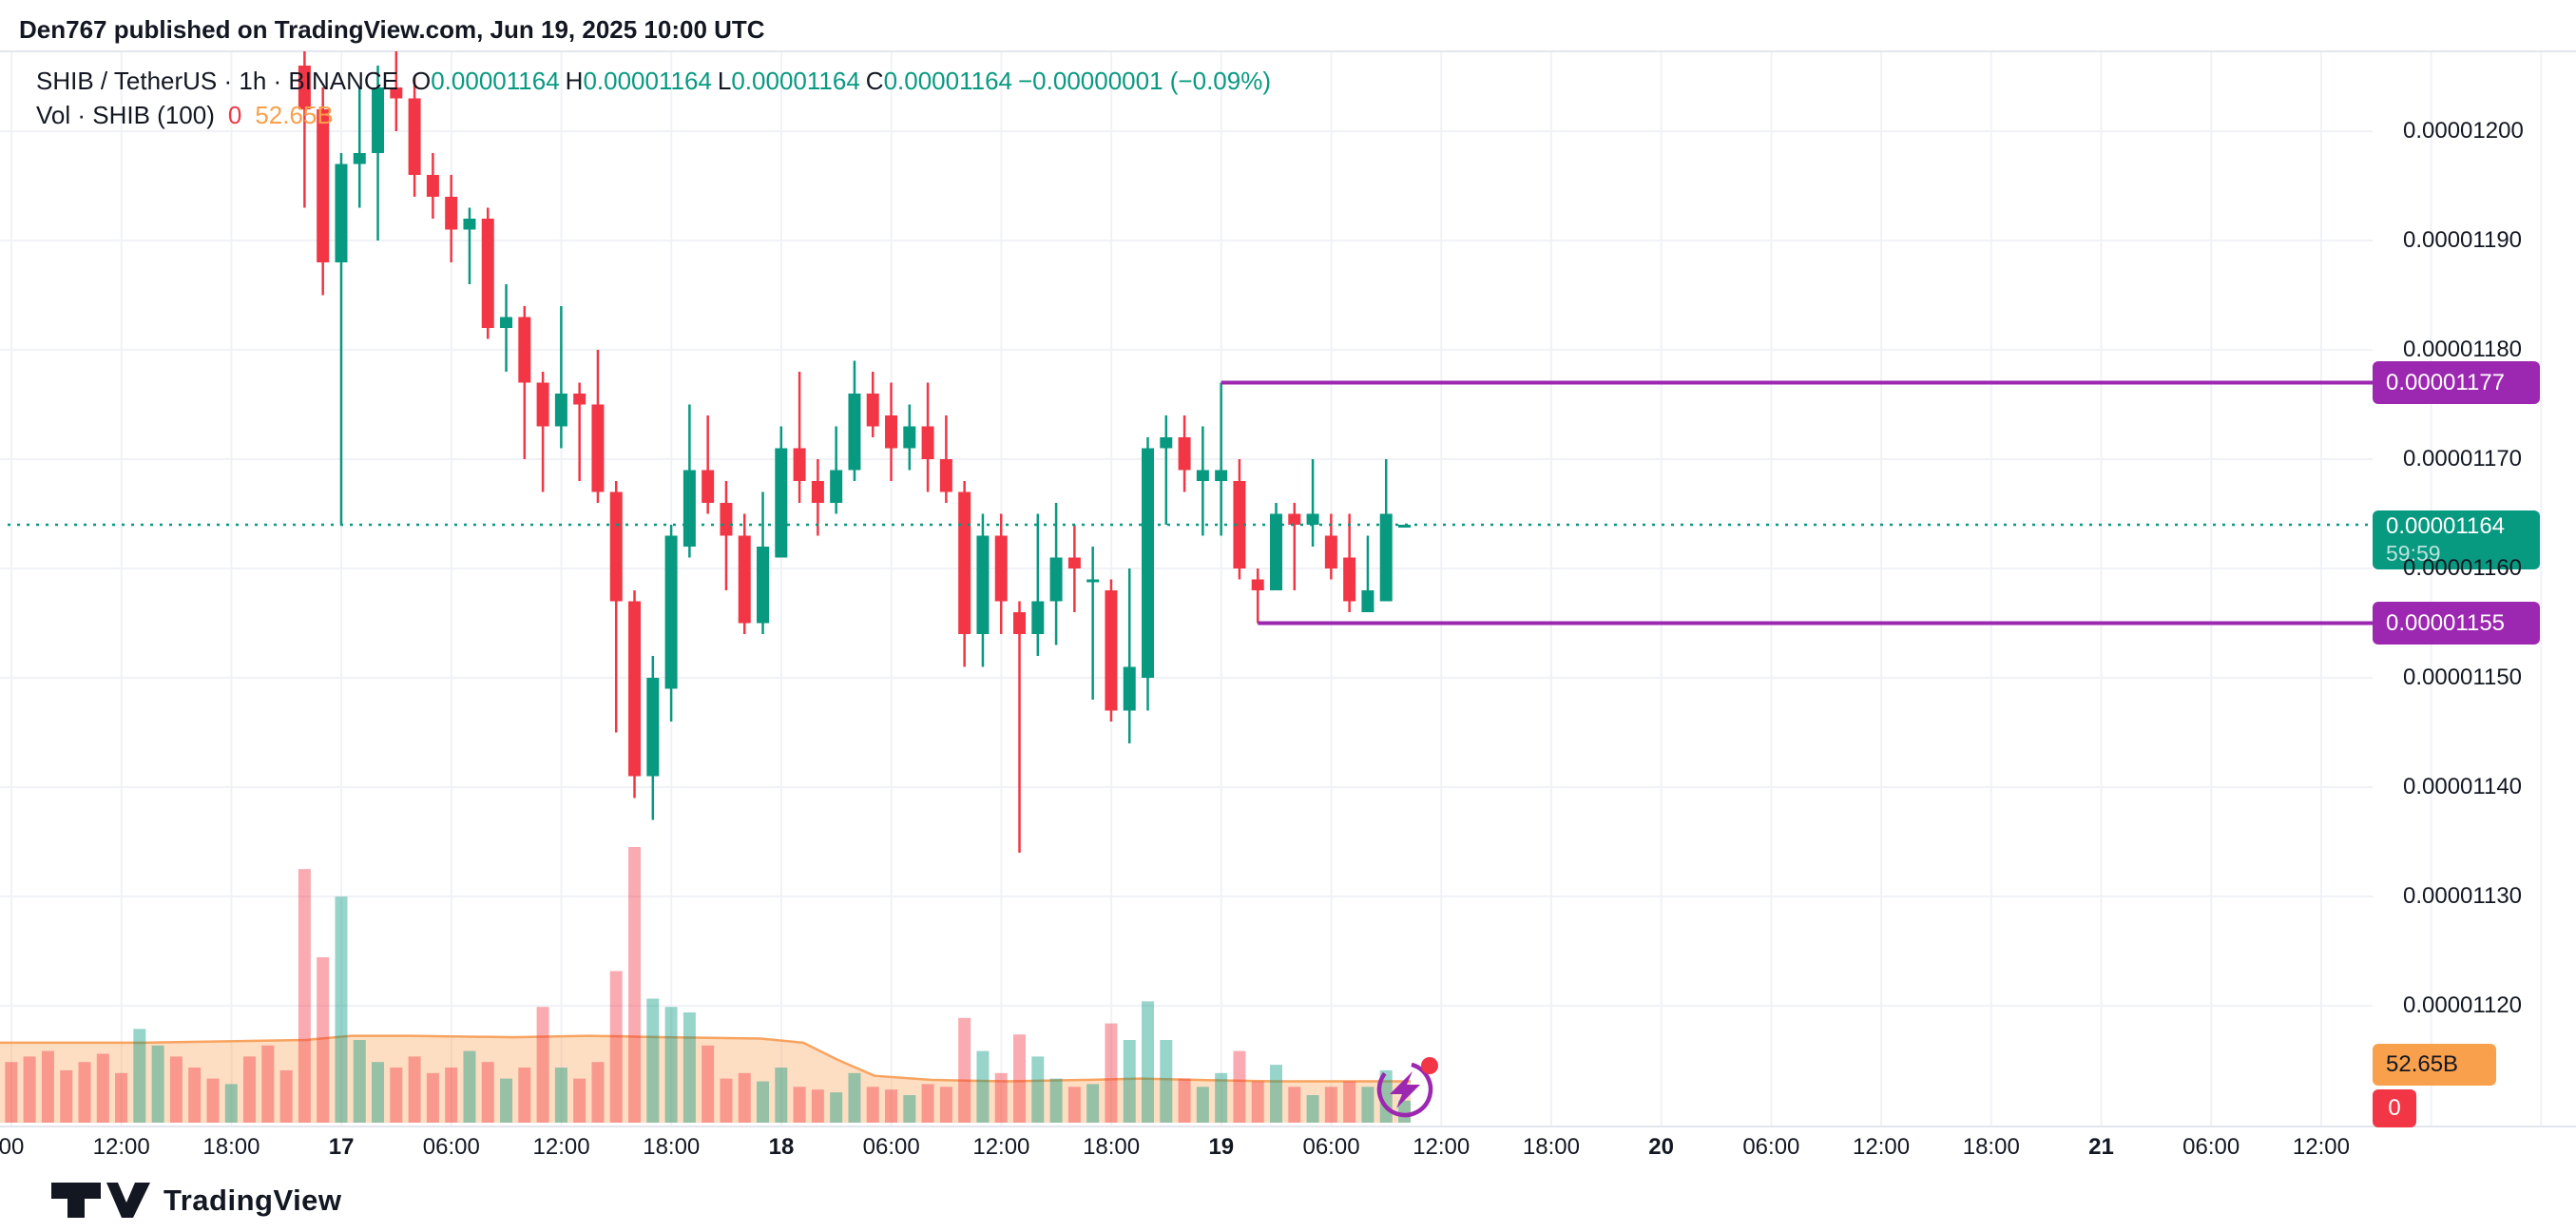 This screenshot has width=2576, height=1232. What do you see at coordinates (2463, 1005) in the screenshot?
I see `price-tick-label: 0.00001120` at bounding box center [2463, 1005].